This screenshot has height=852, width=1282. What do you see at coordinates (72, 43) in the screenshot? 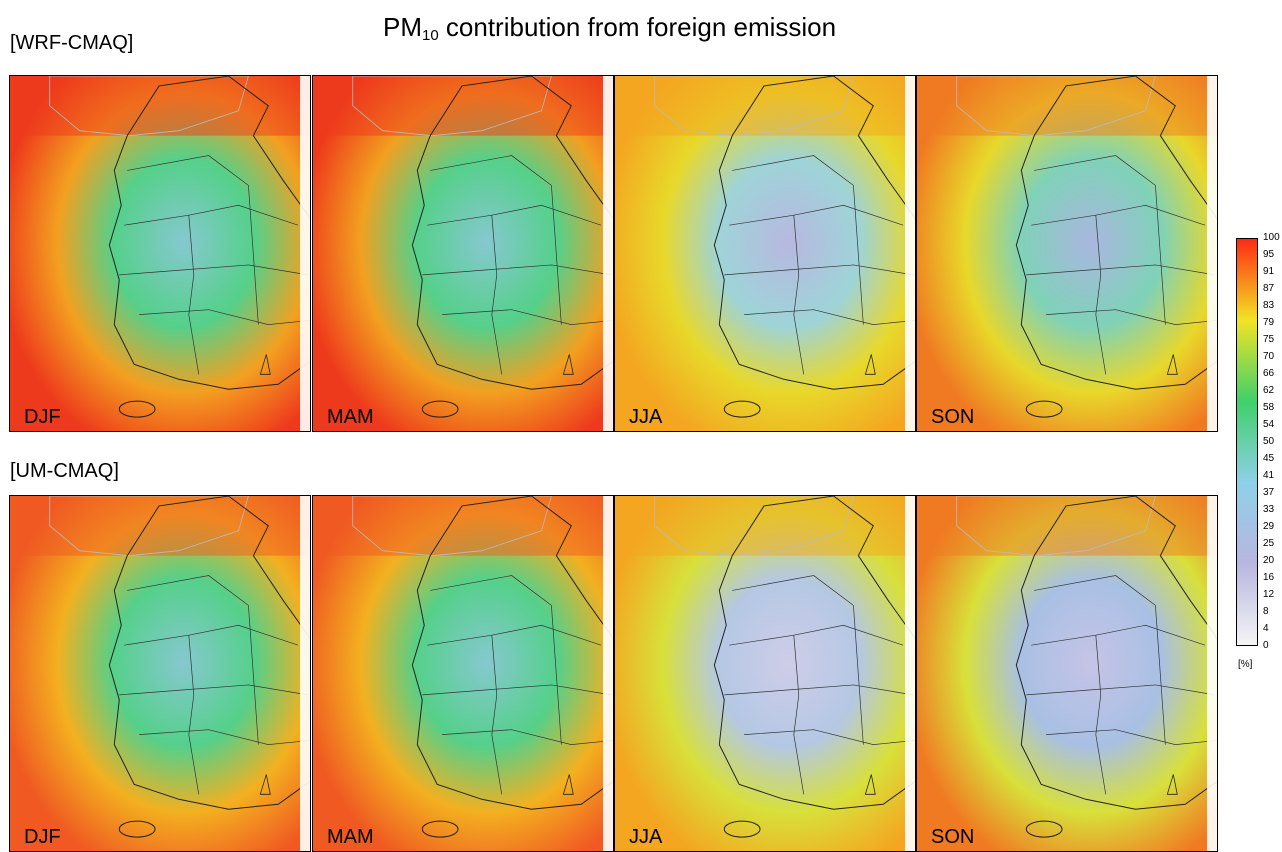
I see `row-label: [WRF-CMAQ]` at bounding box center [72, 43].